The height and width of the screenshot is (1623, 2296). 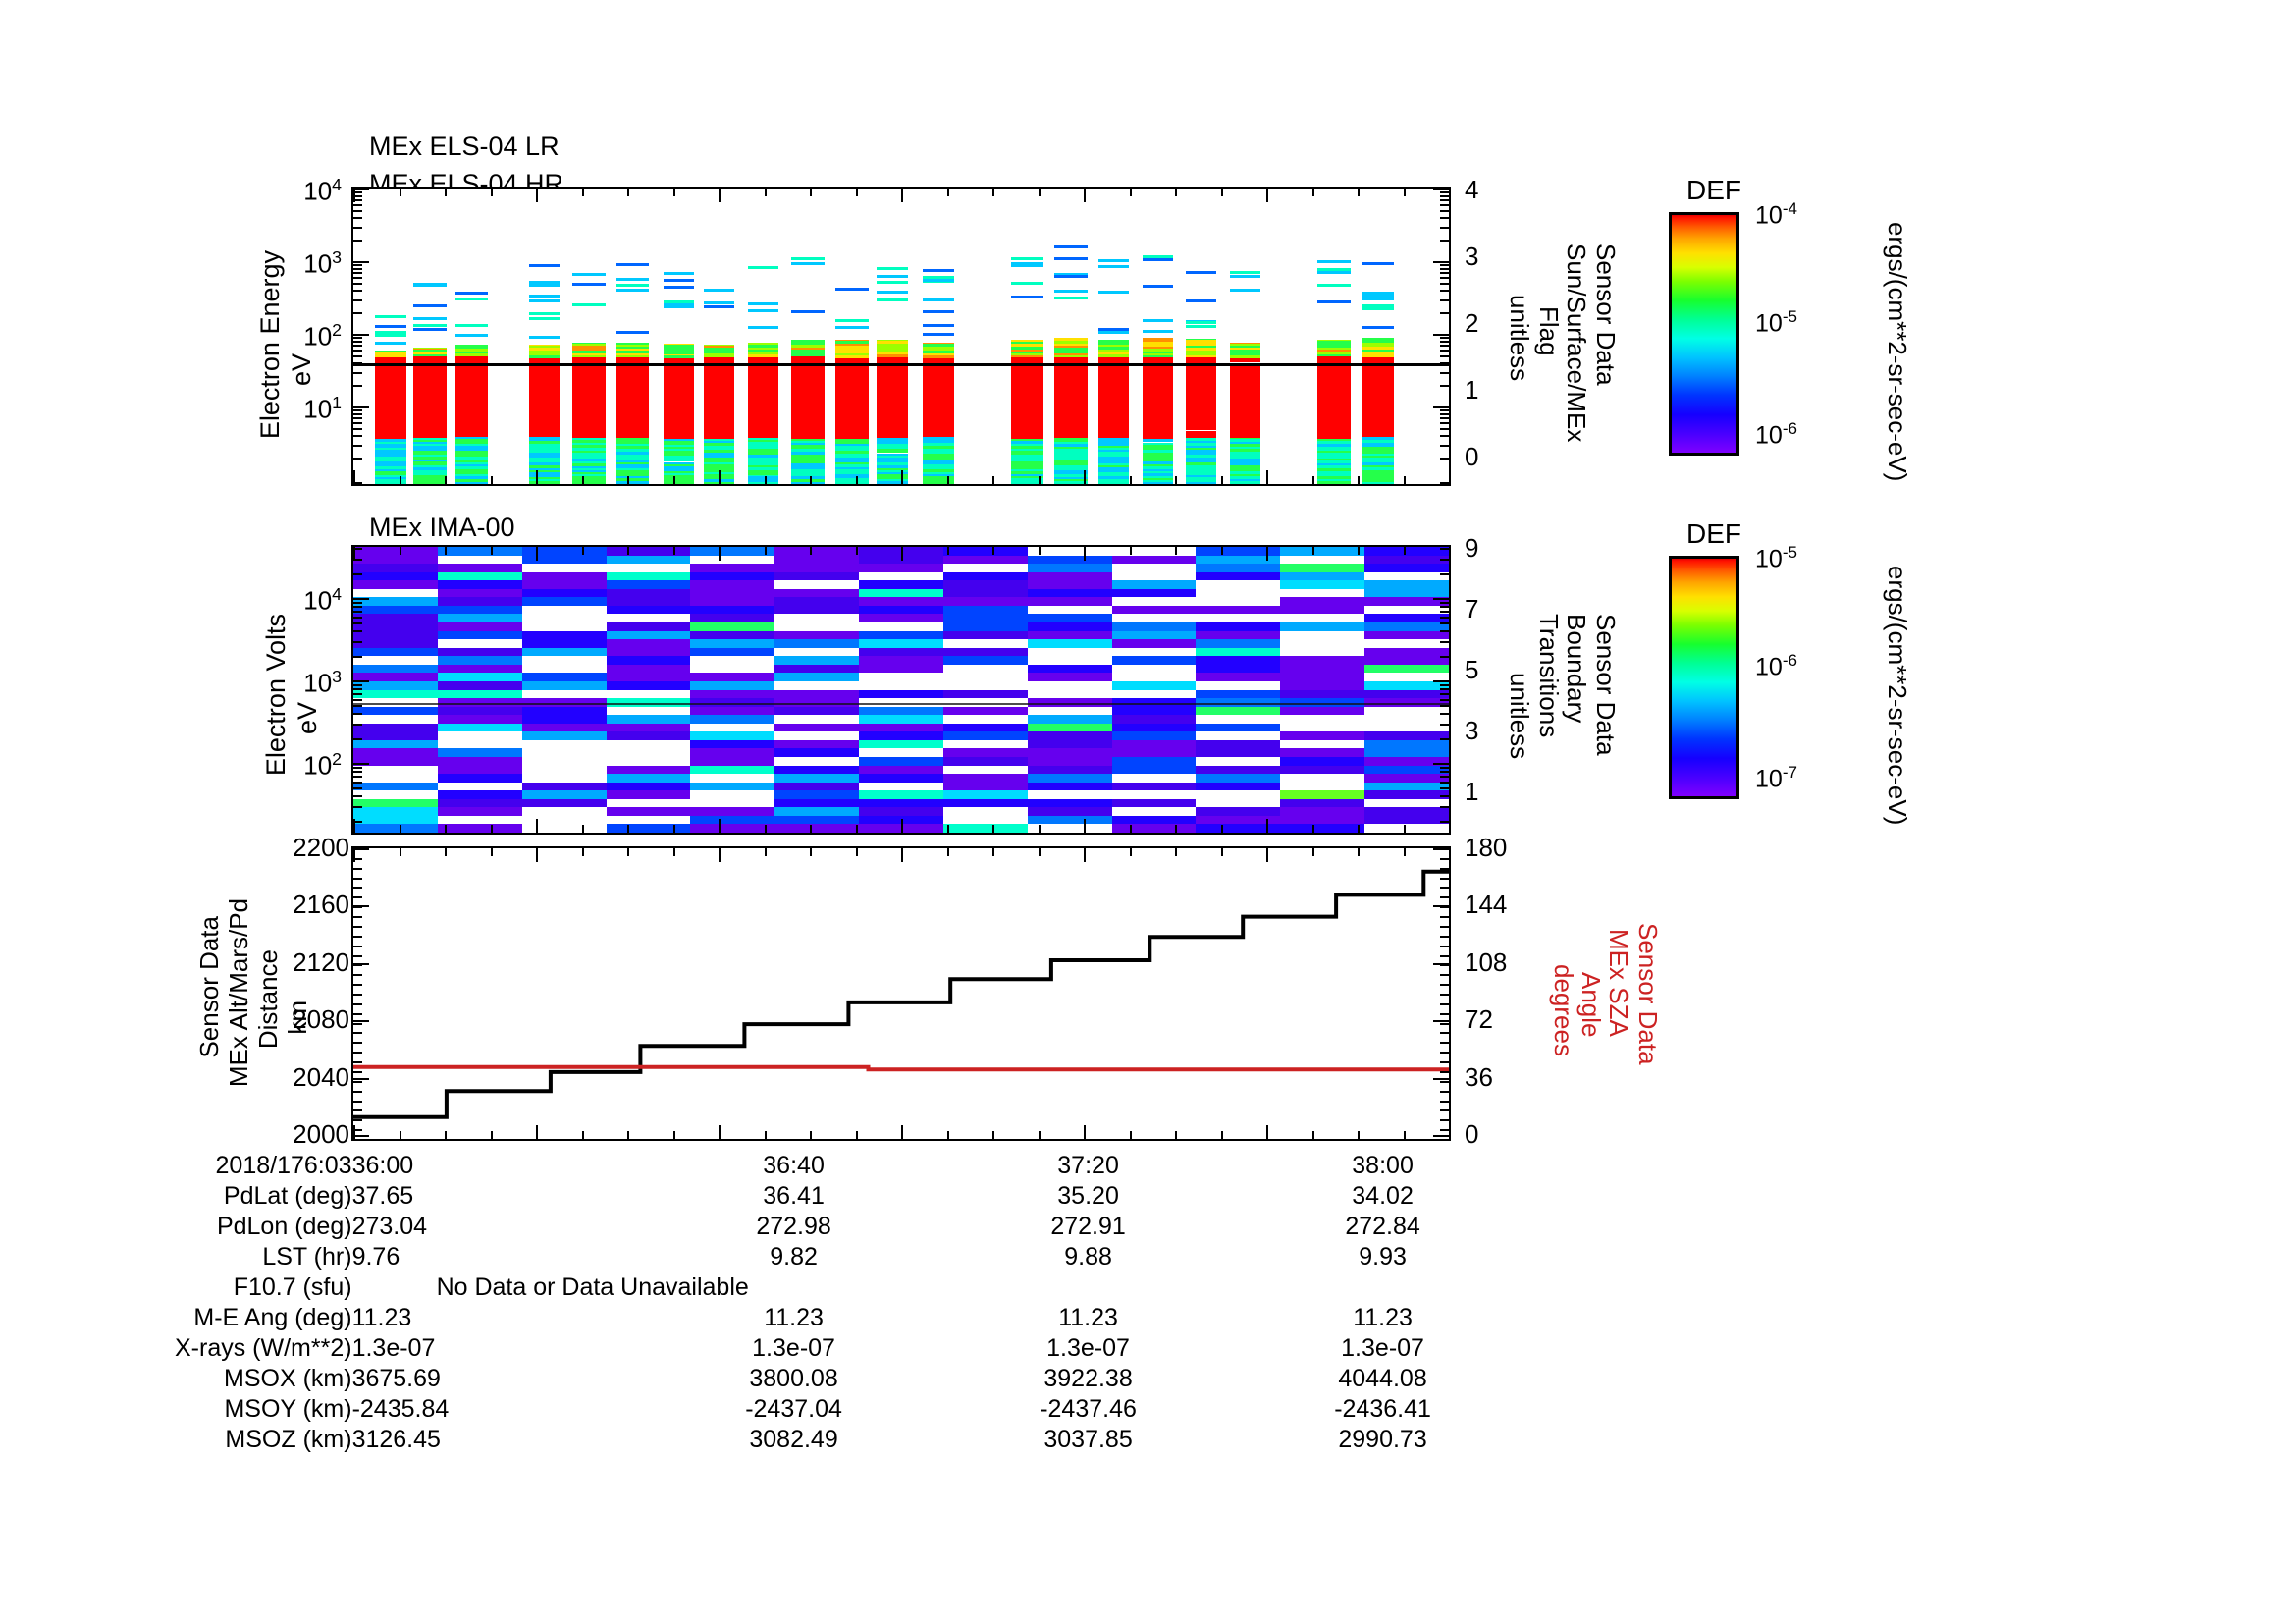 What do you see at coordinates (276, 695) in the screenshot?
I see `panel2-ylabel-left-line1: Electron Volts` at bounding box center [276, 695].